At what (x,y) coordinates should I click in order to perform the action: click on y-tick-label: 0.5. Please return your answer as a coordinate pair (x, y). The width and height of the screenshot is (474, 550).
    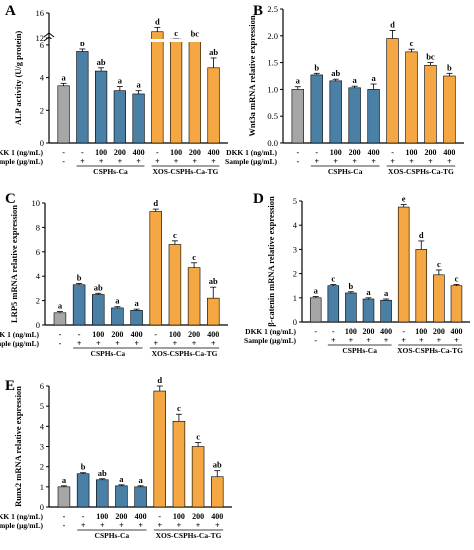
    Looking at the image, I should click on (272, 116).